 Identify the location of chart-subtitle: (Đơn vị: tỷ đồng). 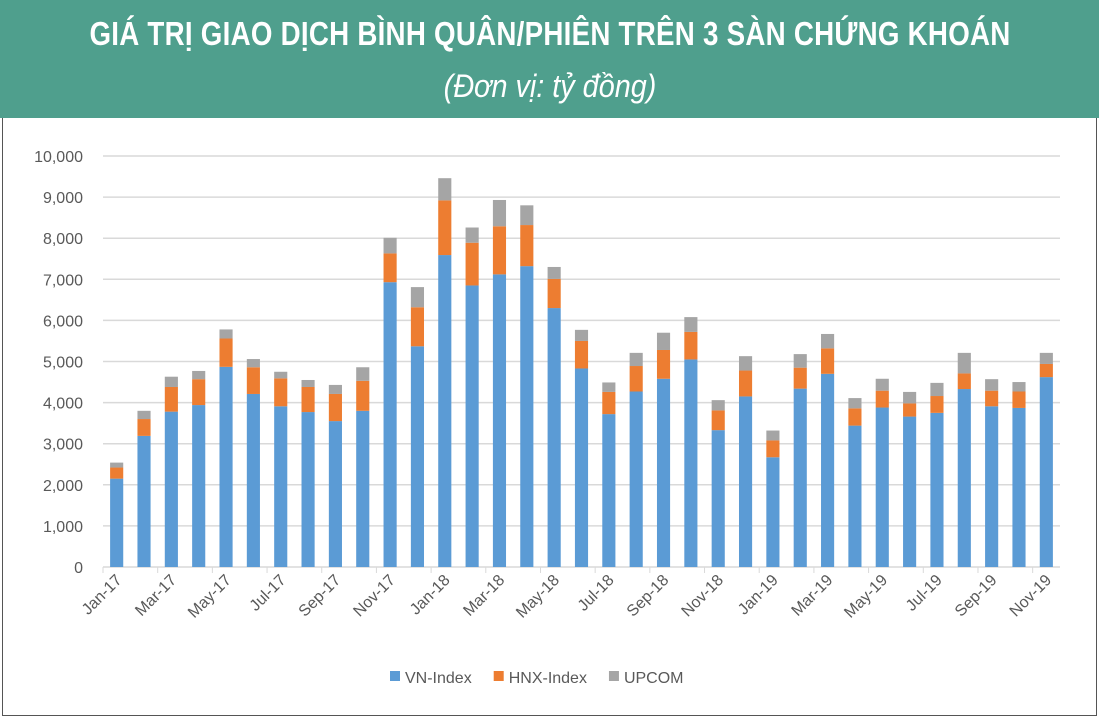
(549, 86).